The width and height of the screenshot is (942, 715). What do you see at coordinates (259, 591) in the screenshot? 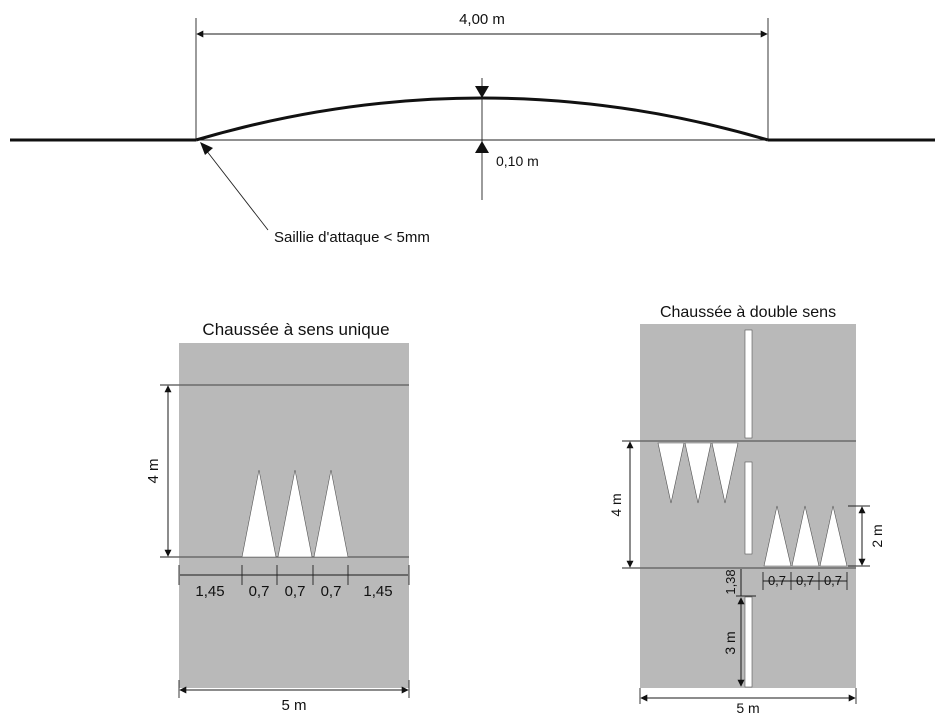
I see `one-way-spacing-2: 0,7` at bounding box center [259, 591].